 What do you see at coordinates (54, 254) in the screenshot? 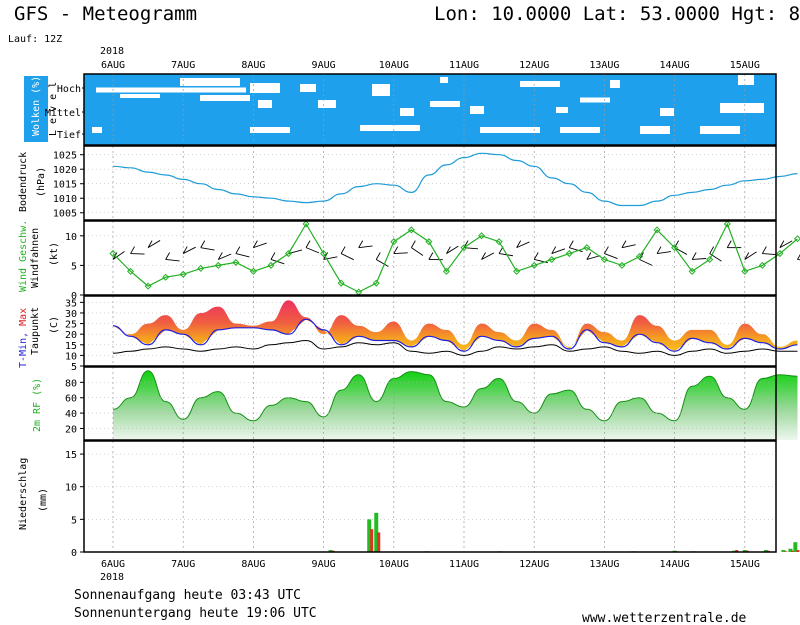
I see `wind-unit: (kt)` at bounding box center [54, 254].